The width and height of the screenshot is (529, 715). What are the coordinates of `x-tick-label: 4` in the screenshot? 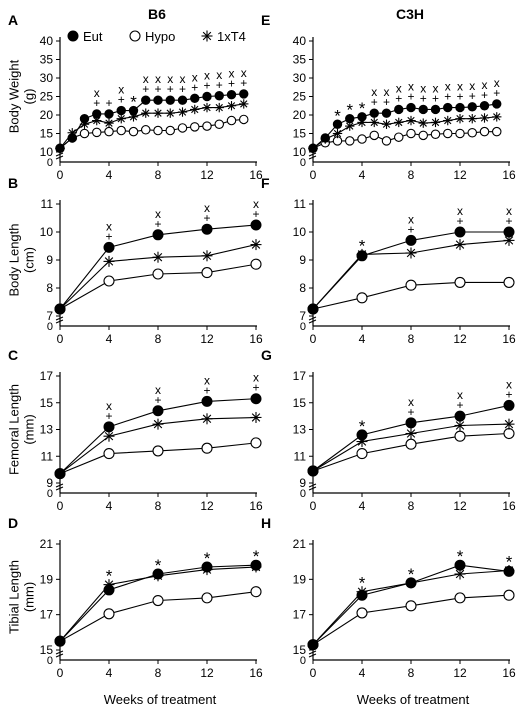 It's located at (109, 673).